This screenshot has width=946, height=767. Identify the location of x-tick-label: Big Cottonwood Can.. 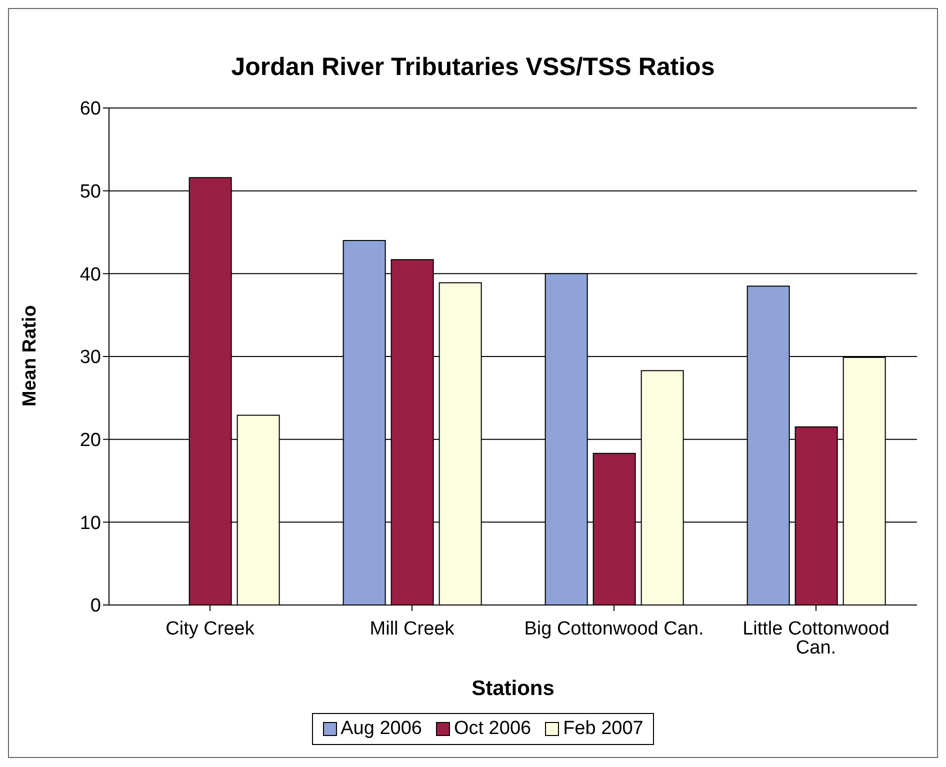
(614, 629).